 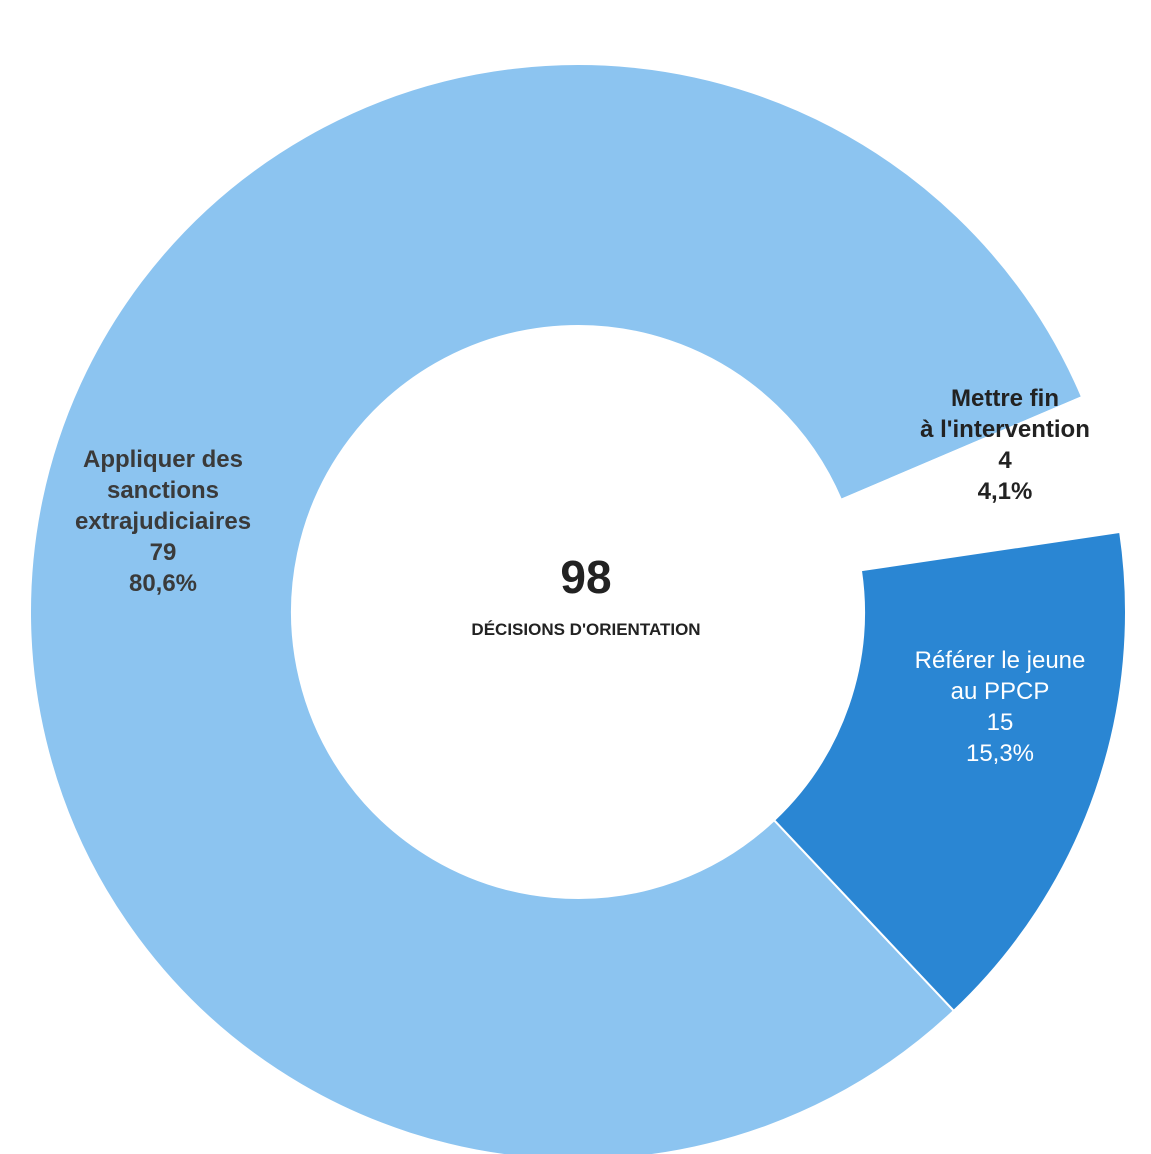 What do you see at coordinates (1005, 398) in the screenshot?
I see `slice-label-line: Mettre fin` at bounding box center [1005, 398].